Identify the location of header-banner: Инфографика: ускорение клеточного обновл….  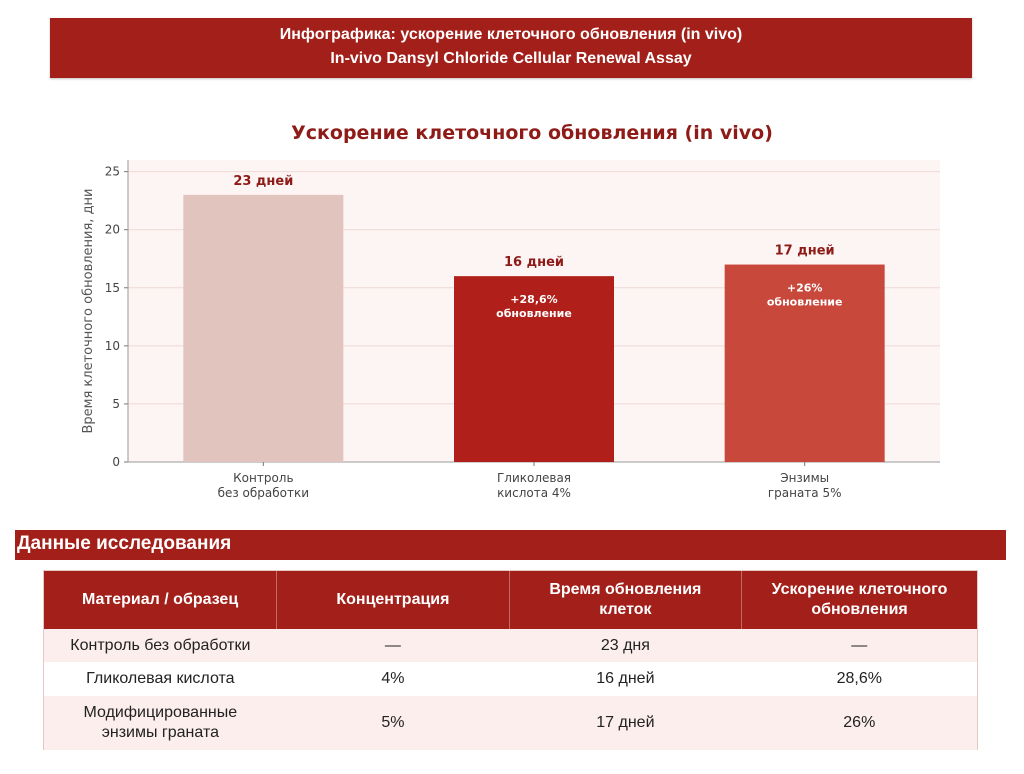
(511, 48).